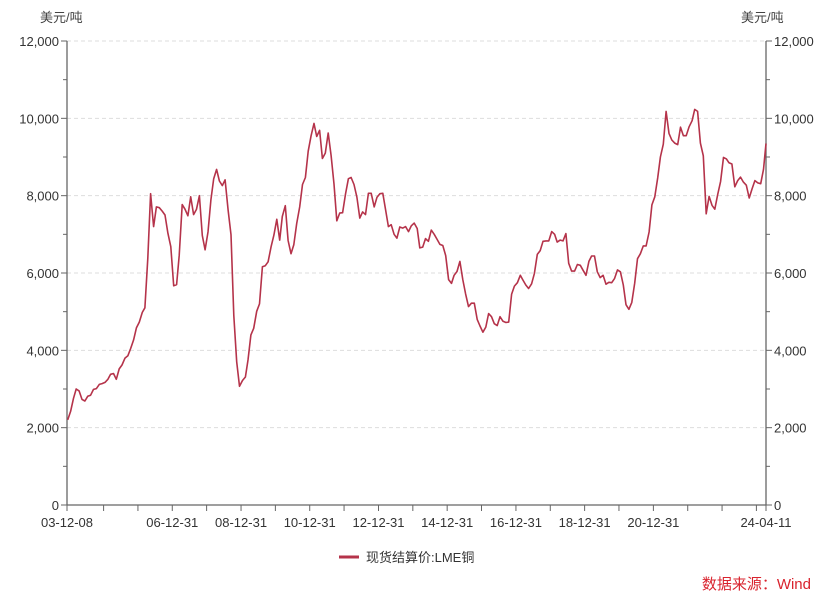 Image resolution: width=830 pixels, height=598 pixels. I want to click on left-y-tick-label: 12,000, so click(39, 41).